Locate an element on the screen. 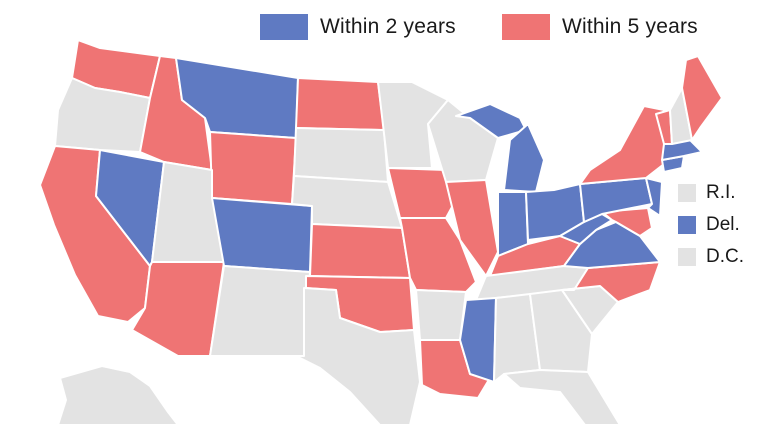 Image resolution: width=775 pixels, height=425 pixels. small-swatch-ri is located at coordinates (687, 193).